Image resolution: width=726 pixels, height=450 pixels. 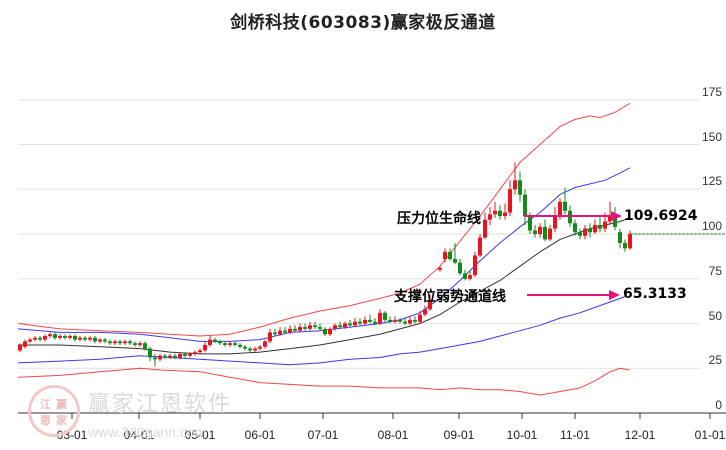 I want to click on watermark-text: 赢家江恩软件, so click(x=160, y=404).